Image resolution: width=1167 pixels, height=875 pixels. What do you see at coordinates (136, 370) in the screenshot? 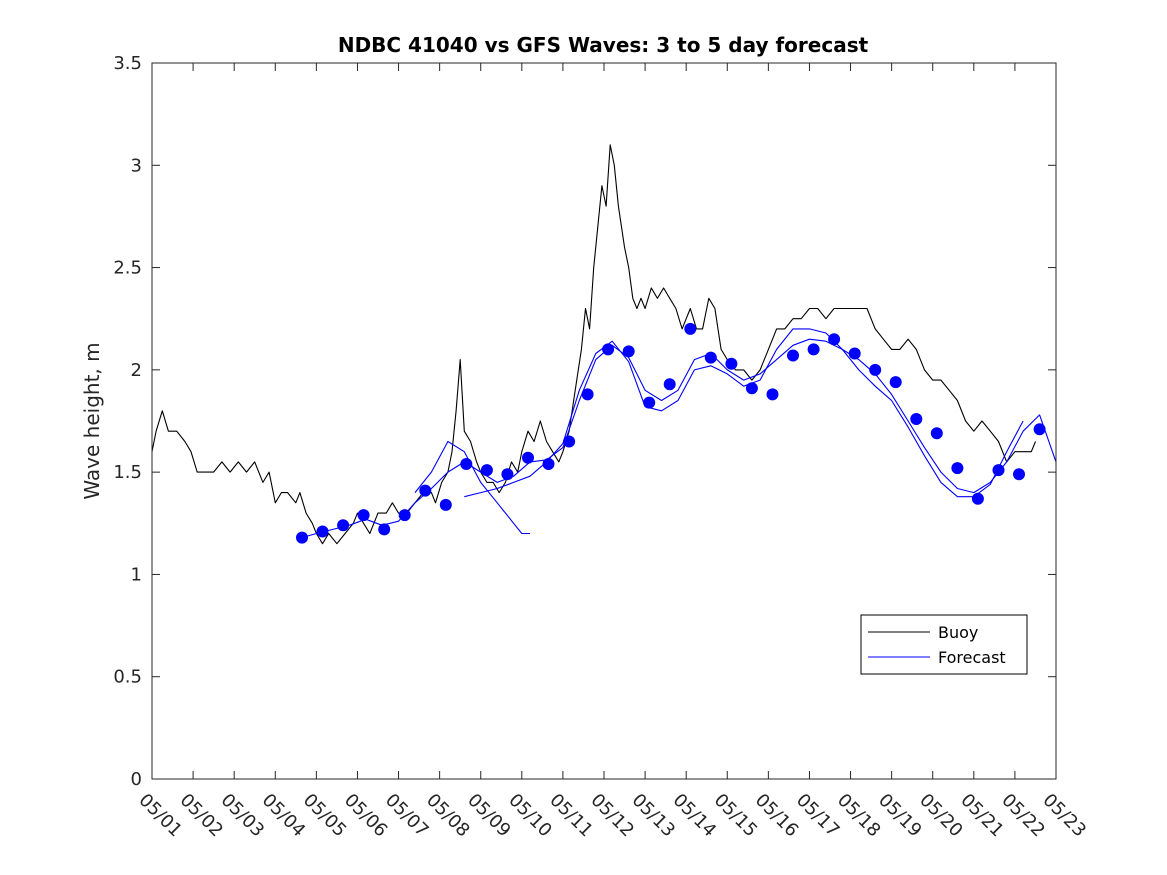
I see `y-tick-label-4: 2` at bounding box center [136, 370].